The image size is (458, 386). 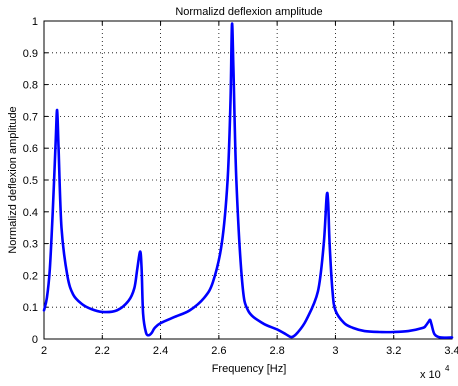 I want to click on x-tick-label: 3, so click(x=335, y=351).